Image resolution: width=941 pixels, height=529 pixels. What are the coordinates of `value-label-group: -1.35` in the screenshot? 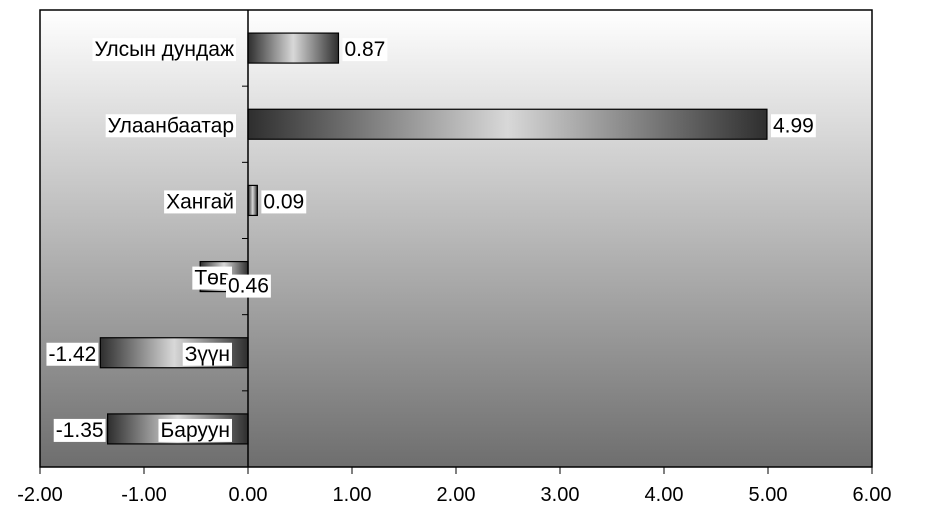 It's located at (79, 430).